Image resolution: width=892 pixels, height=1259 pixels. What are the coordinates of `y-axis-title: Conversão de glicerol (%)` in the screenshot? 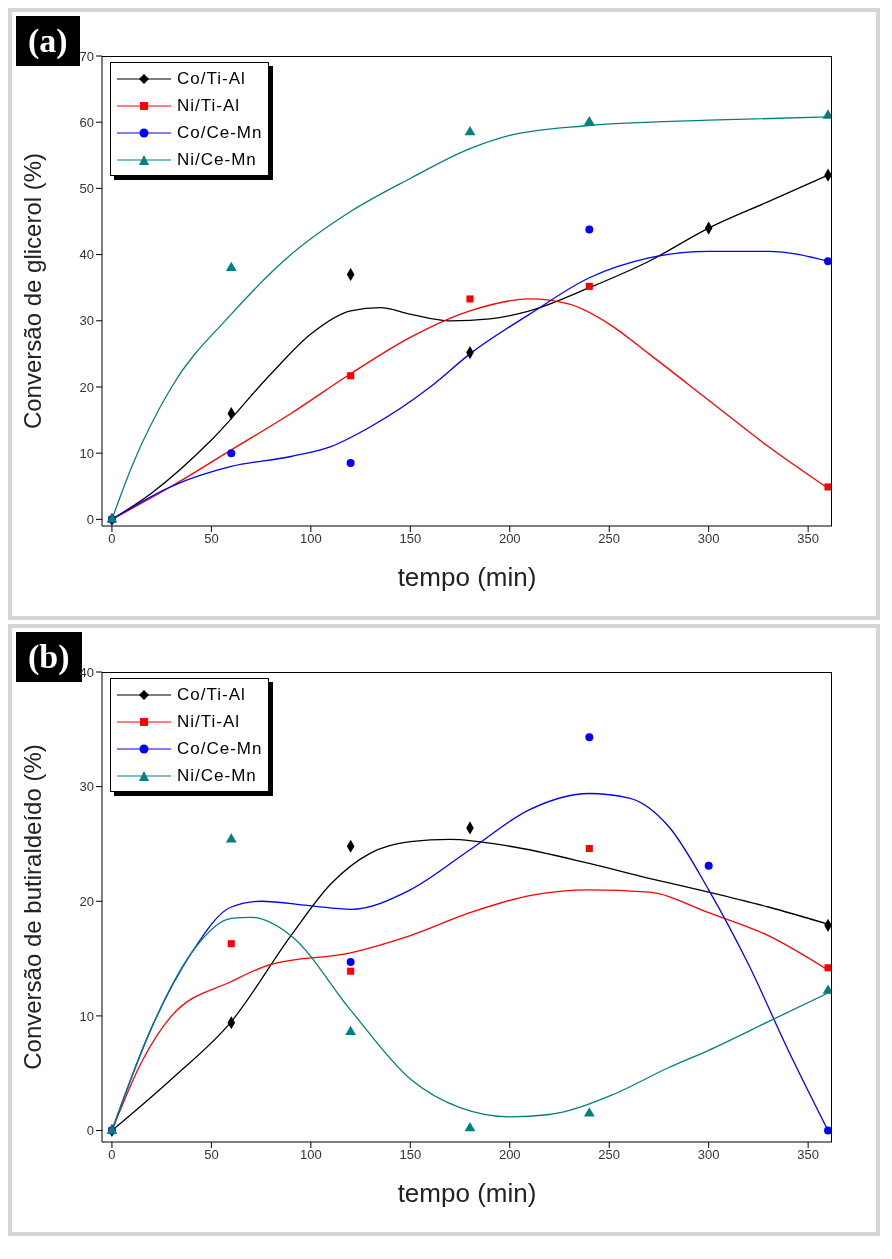 It's located at (32, 291).